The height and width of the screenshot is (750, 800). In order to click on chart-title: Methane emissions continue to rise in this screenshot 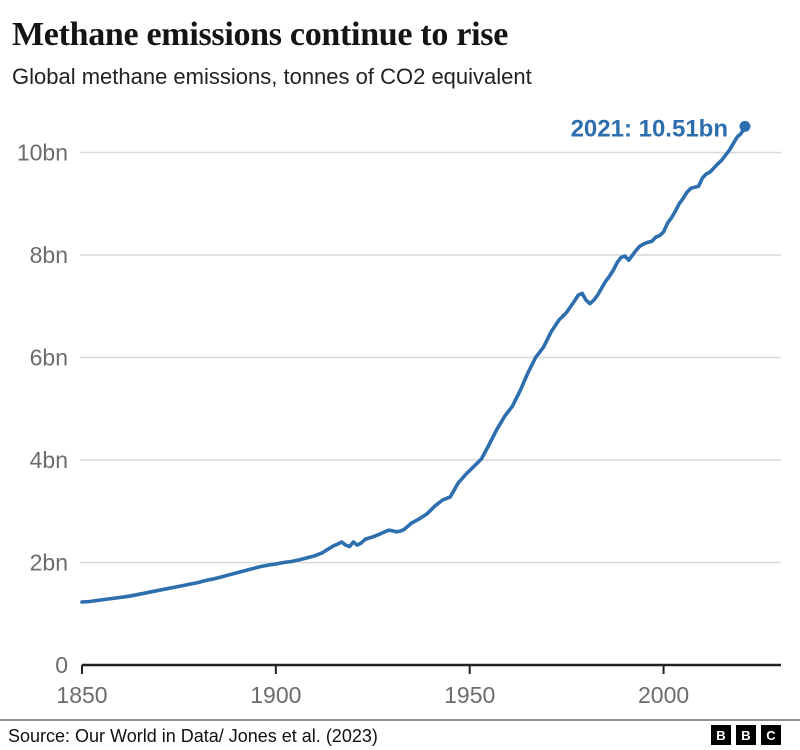, I will do `click(260, 34)`.